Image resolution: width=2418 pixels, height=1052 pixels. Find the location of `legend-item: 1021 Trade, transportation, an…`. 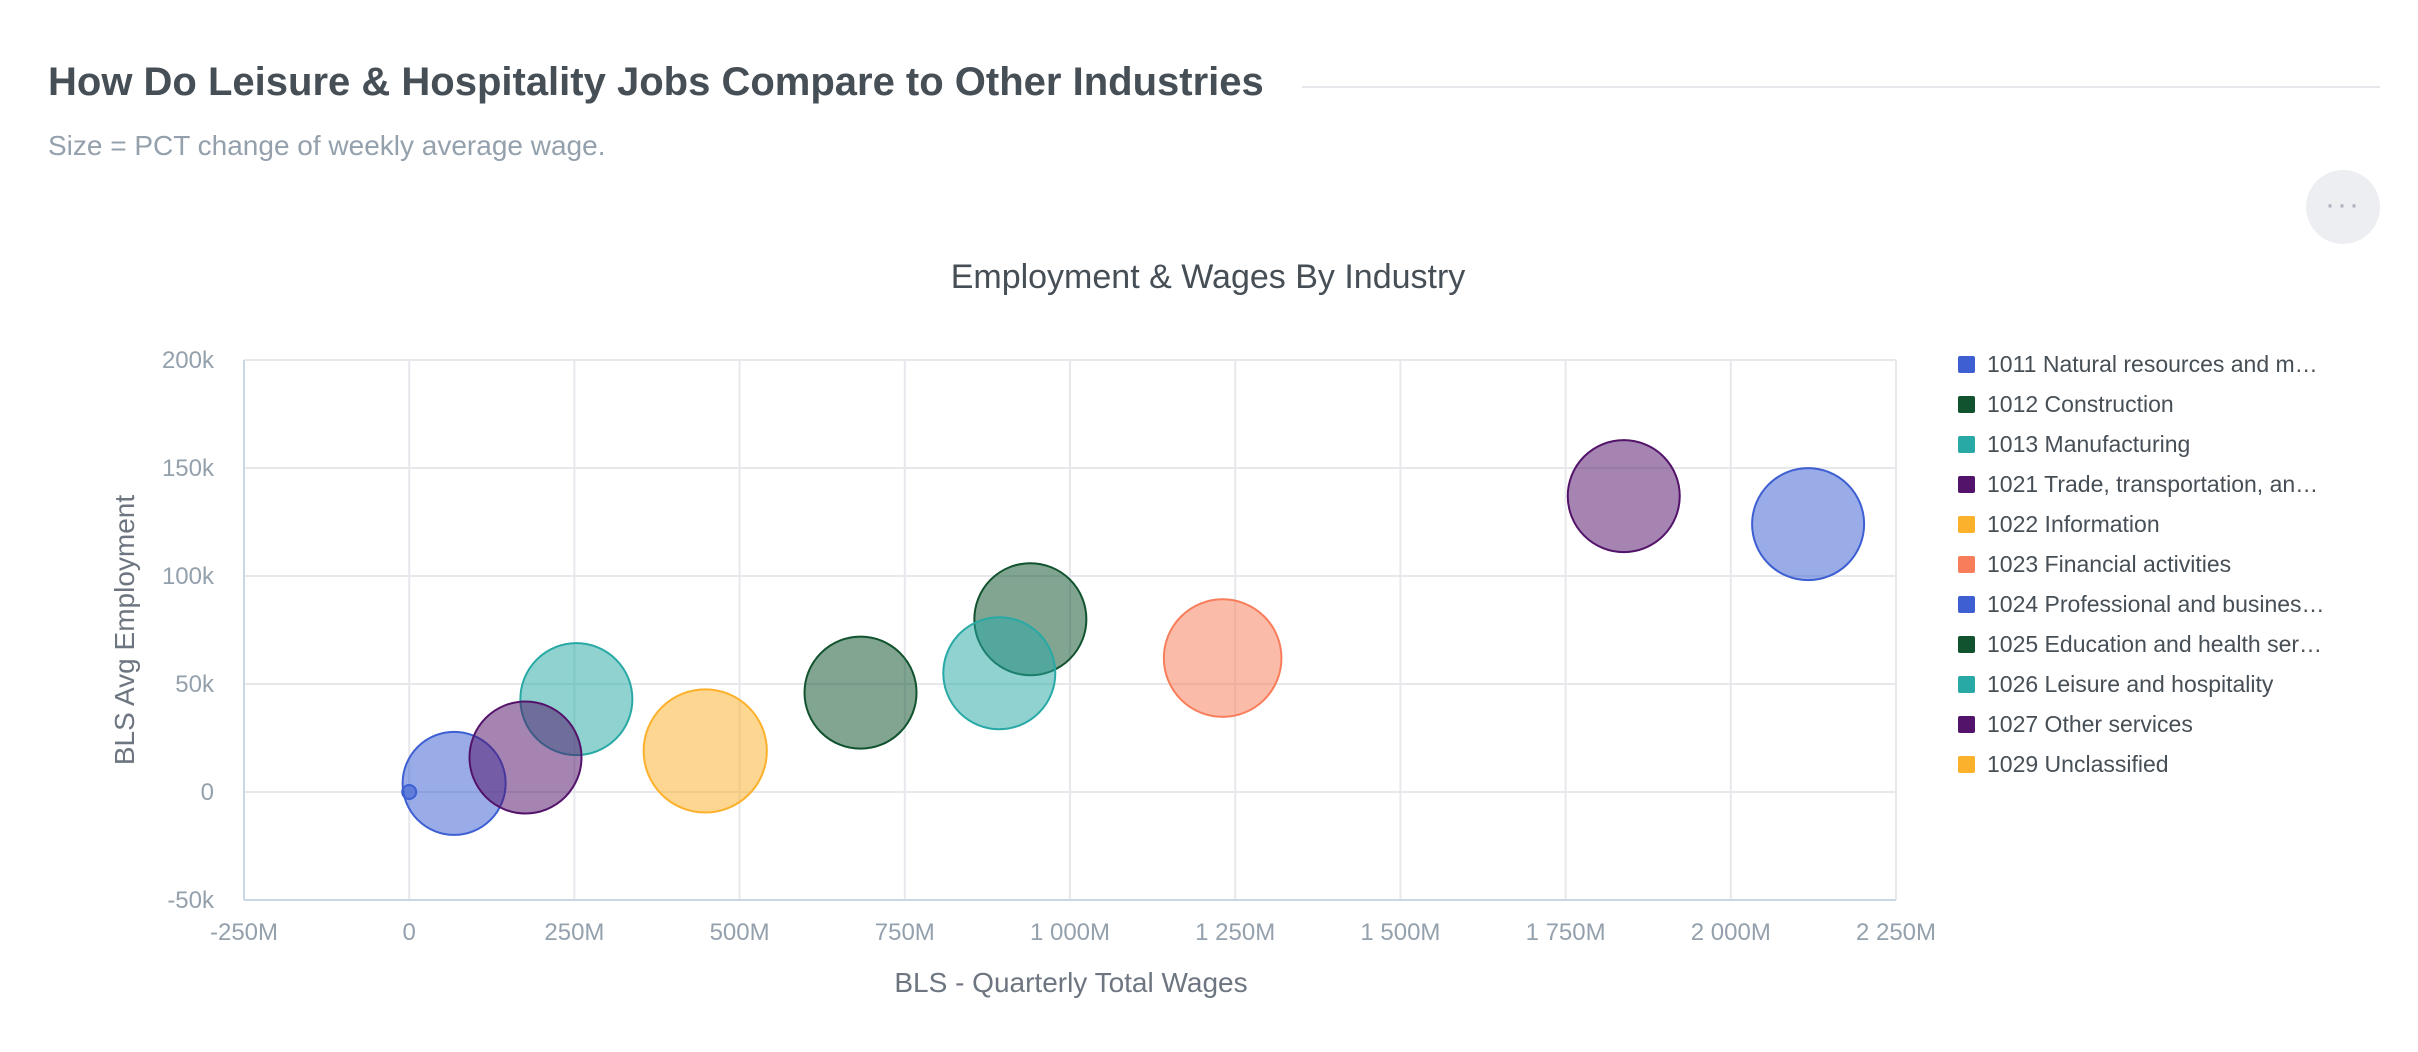

legend-item: 1021 Trade, transportation, an… is located at coordinates (2178, 484).